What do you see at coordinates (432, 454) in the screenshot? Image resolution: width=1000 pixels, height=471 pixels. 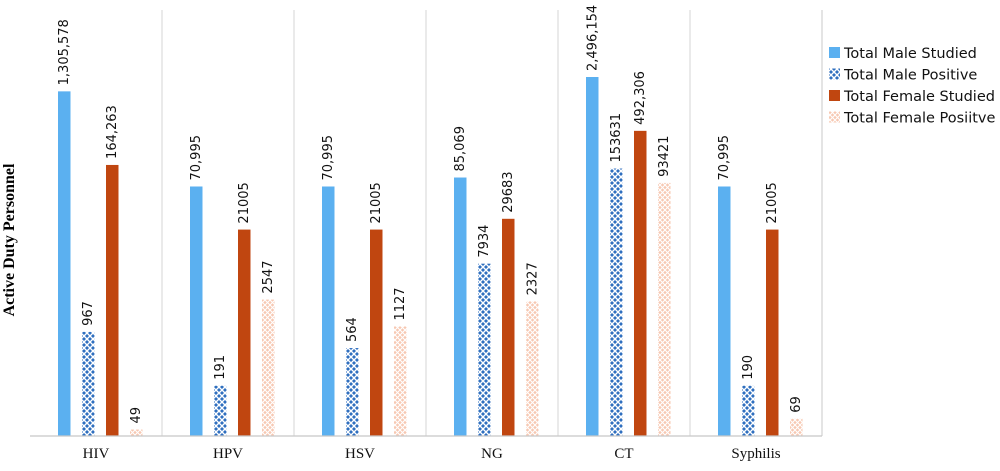 I see `x-axis-ticks: HIV HPV HSV NG CT Syphilis` at bounding box center [432, 454].